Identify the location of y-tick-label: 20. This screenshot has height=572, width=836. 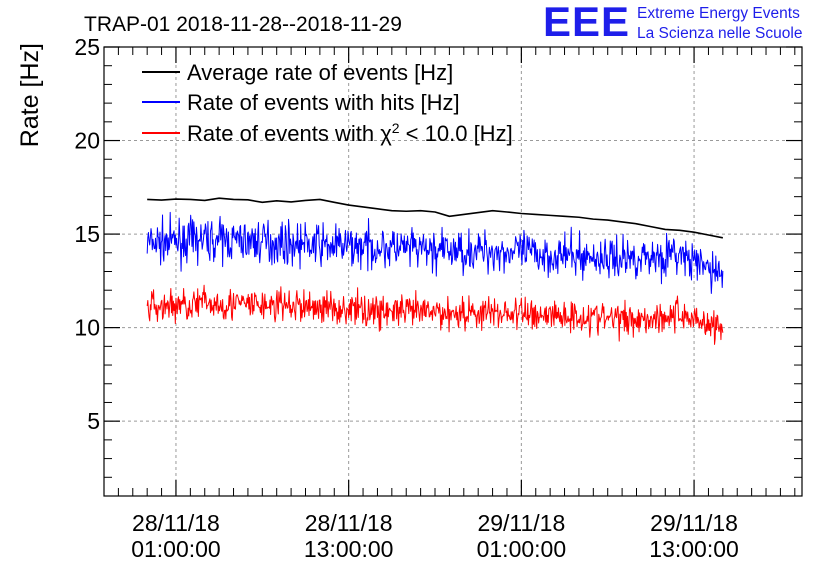
(87, 141).